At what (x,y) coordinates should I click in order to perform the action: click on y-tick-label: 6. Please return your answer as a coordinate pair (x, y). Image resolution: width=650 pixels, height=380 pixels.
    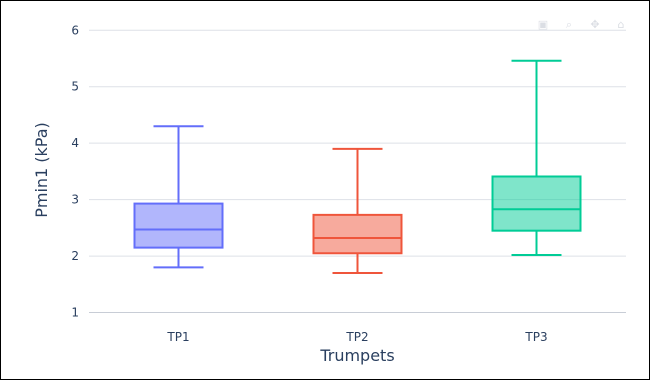
    Looking at the image, I should click on (75, 30).